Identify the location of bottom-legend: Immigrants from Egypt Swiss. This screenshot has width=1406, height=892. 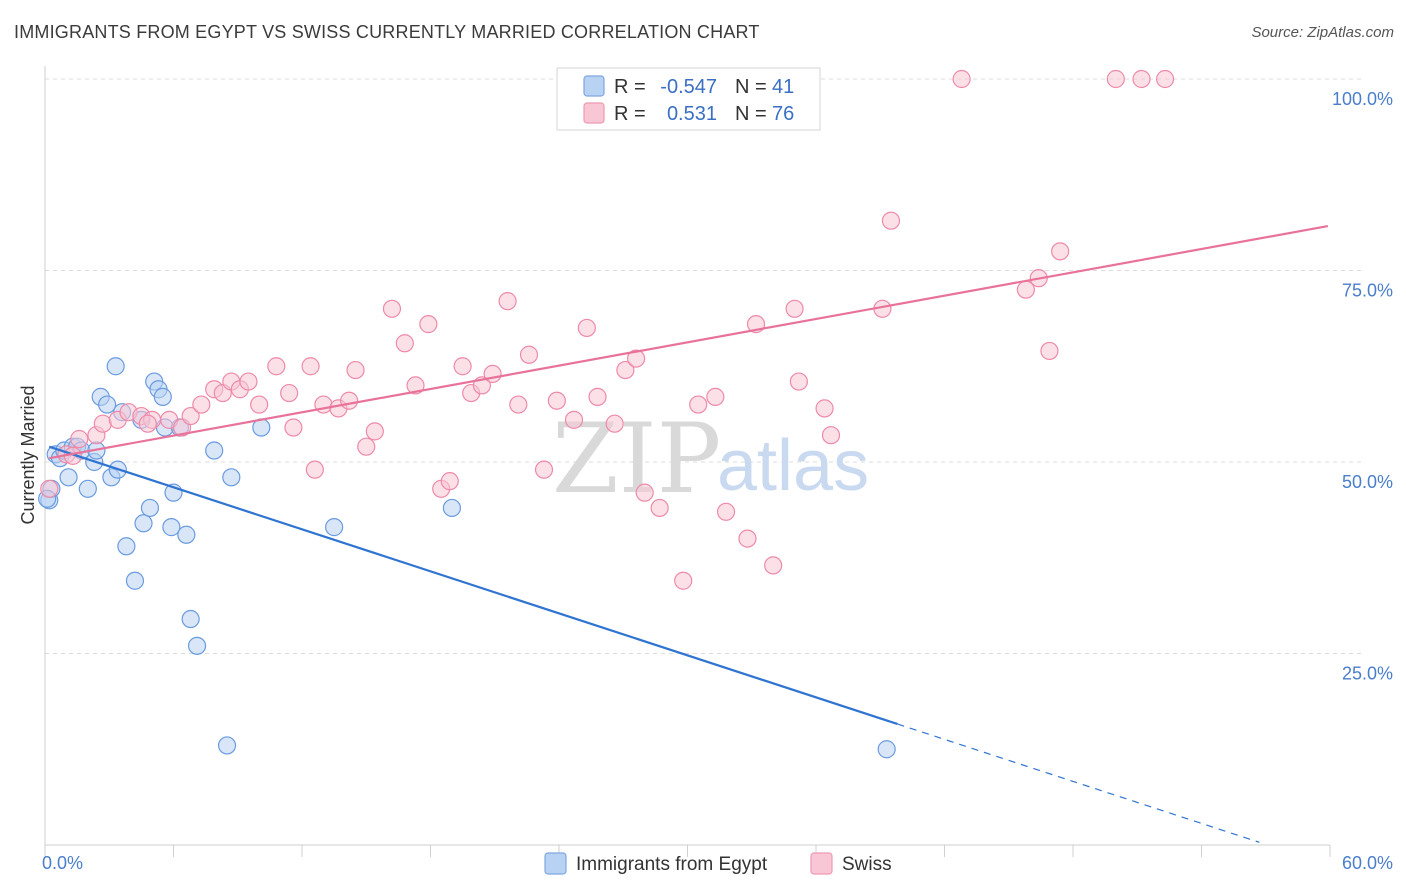
(718, 863).